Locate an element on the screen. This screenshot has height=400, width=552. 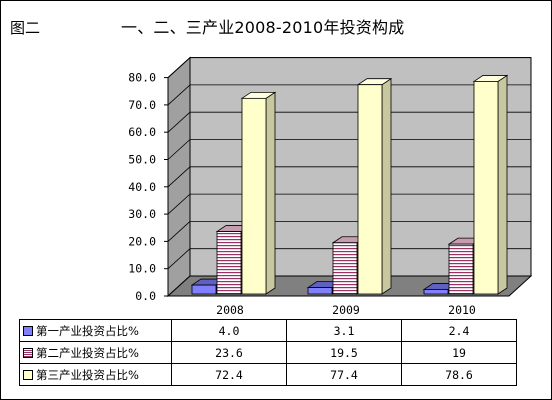
y-tick-label: 70.0 is located at coordinates (142, 105).